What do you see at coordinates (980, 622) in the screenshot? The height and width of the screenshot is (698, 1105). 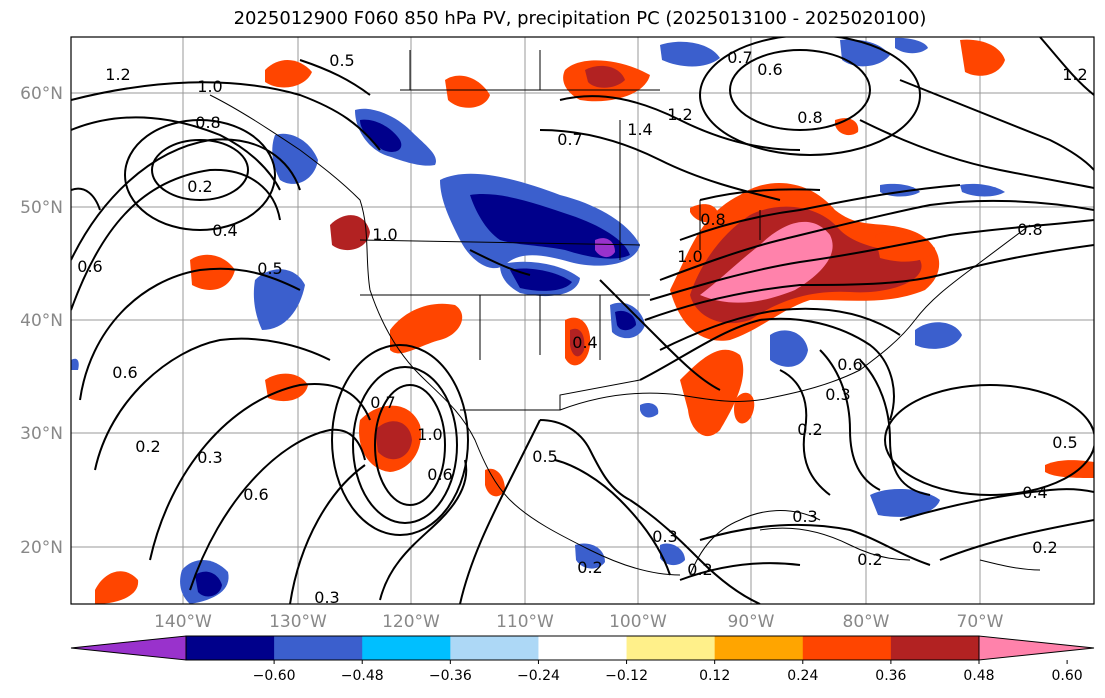 I see `lon-tick-label: 70°W` at bounding box center [980, 622].